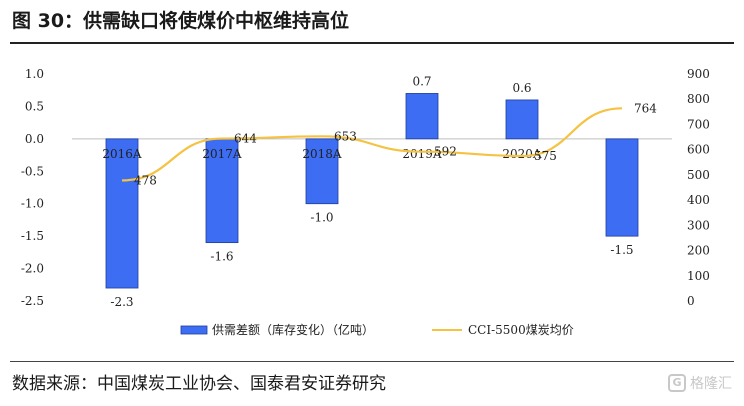 Image resolution: width=744 pixels, height=406 pixels. I want to click on bar-label-2021E: -1.5, so click(621, 250).